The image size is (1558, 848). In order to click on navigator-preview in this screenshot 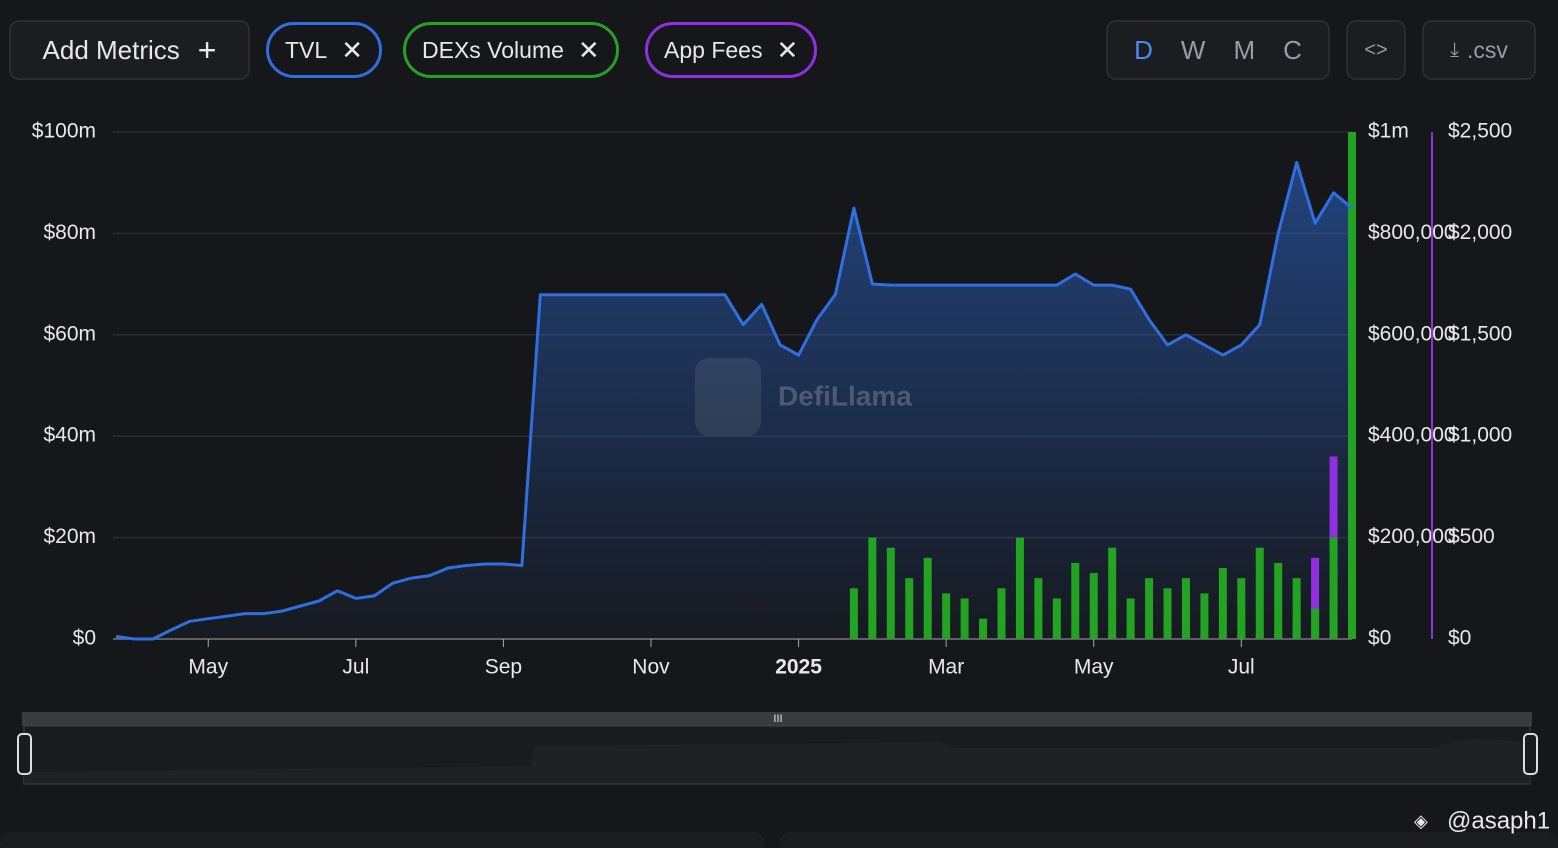, I will do `click(777, 760)`.